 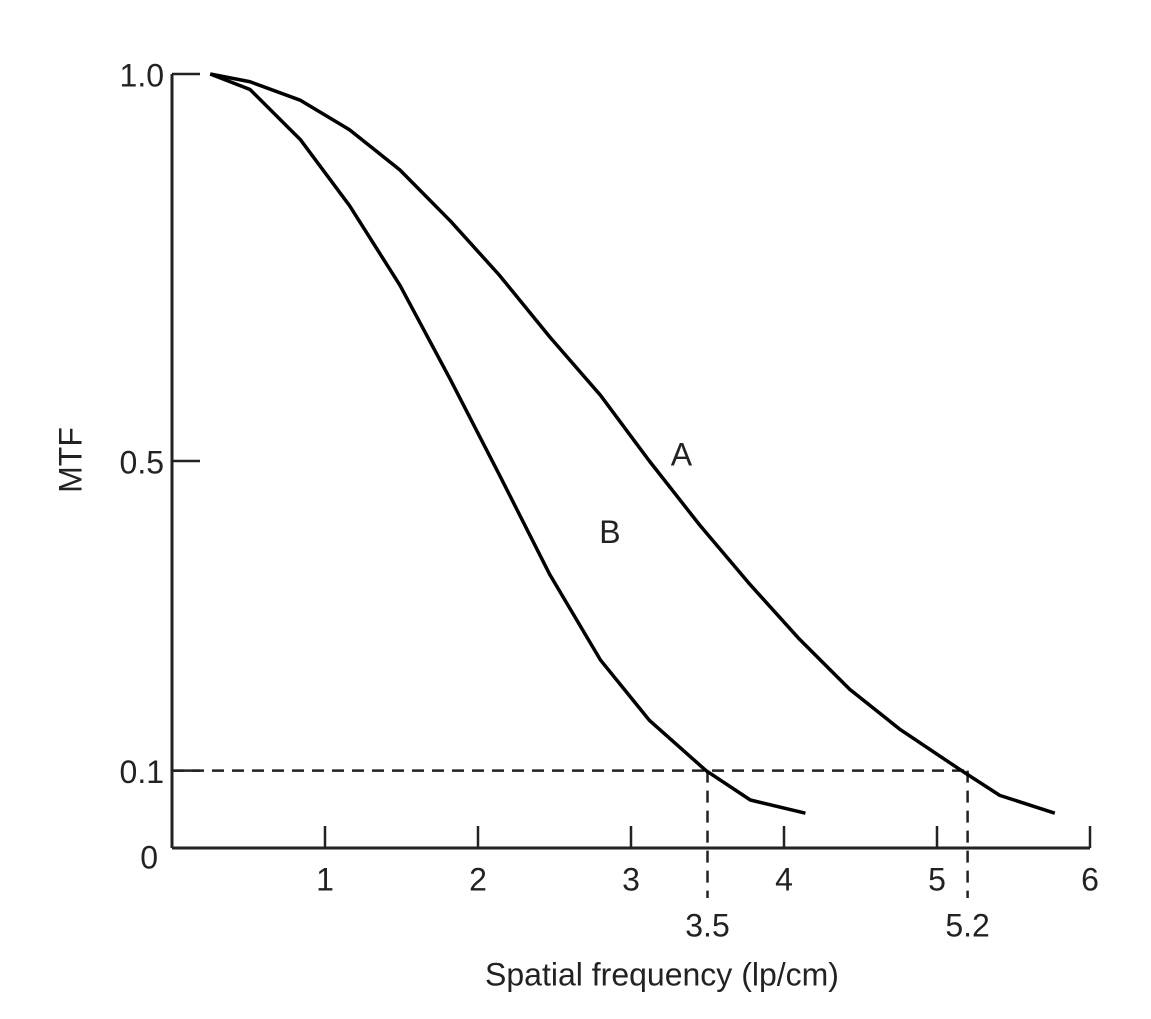 I want to click on y-tick-label: 0.5, so click(x=142, y=462).